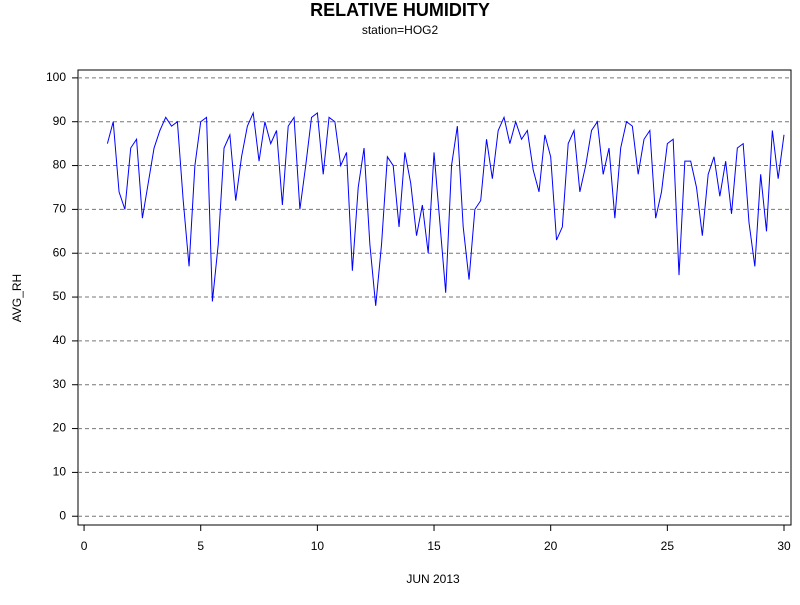 The image size is (800, 605). I want to click on x-tick-label: 0, so click(84, 546).